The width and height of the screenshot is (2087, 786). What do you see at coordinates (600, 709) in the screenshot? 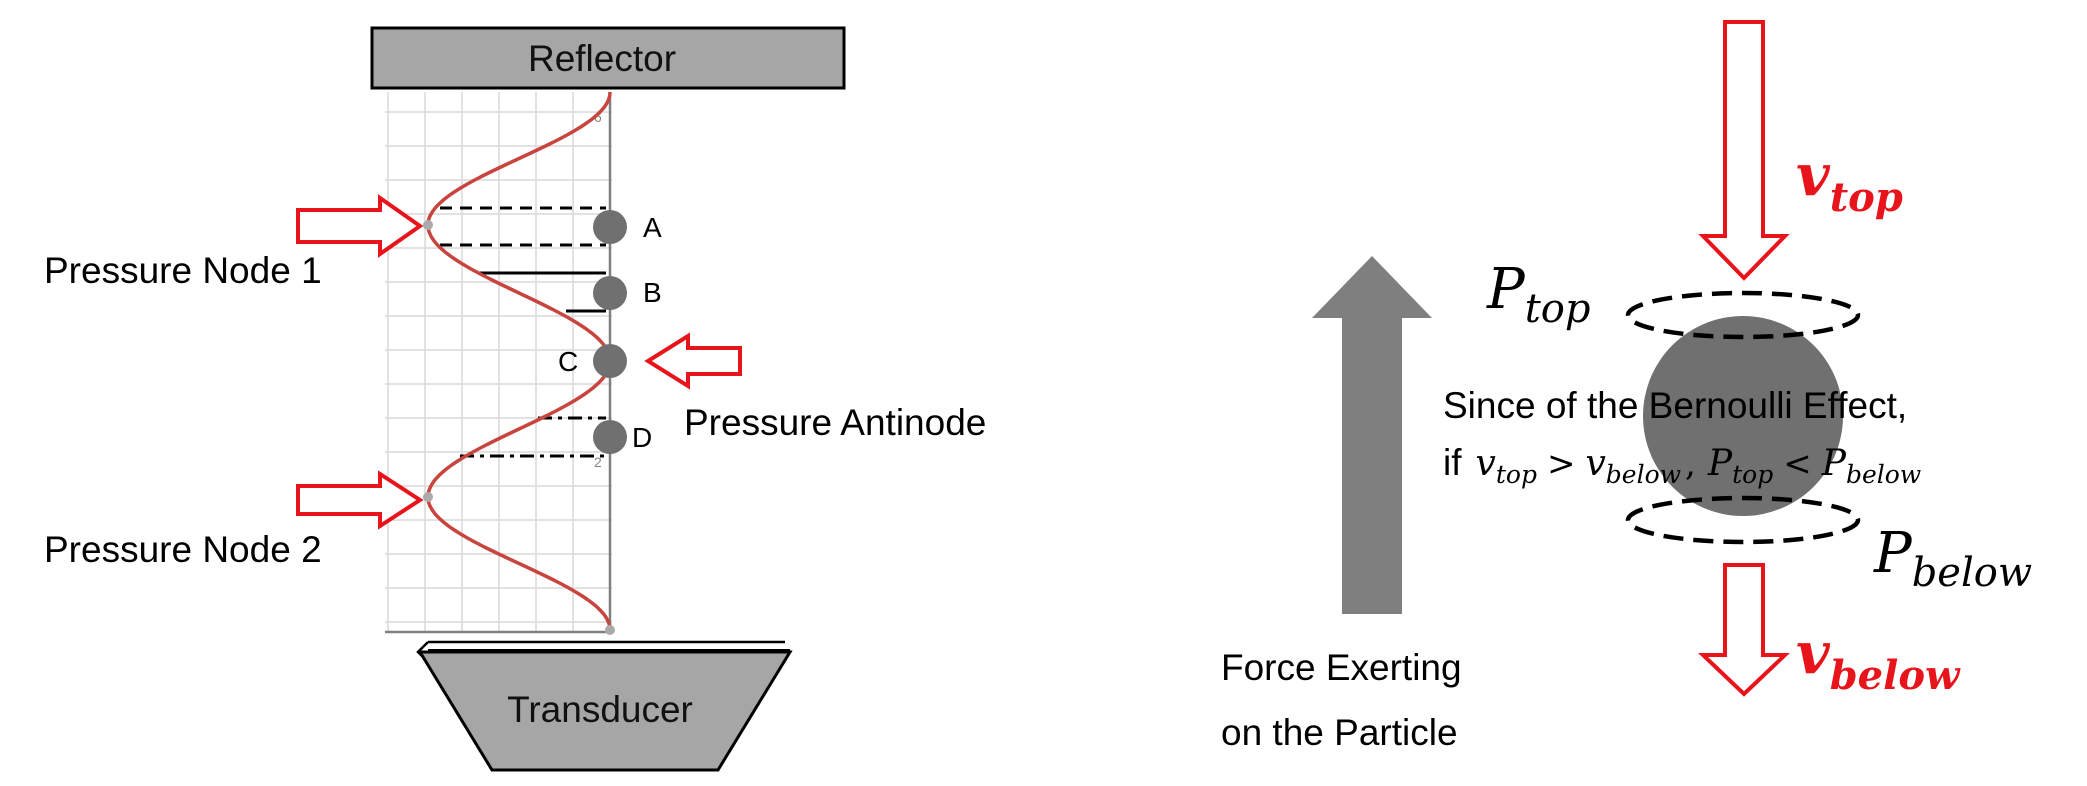
I see `transducer-label: Transducer` at bounding box center [600, 709].